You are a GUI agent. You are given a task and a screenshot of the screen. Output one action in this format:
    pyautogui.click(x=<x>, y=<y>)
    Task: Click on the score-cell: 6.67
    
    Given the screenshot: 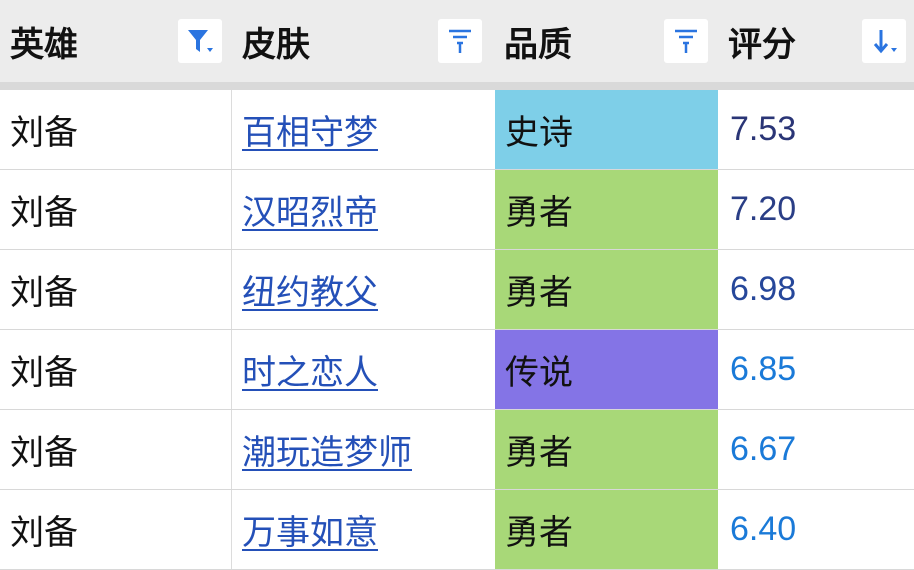 What is the action you would take?
    pyautogui.click(x=763, y=449)
    